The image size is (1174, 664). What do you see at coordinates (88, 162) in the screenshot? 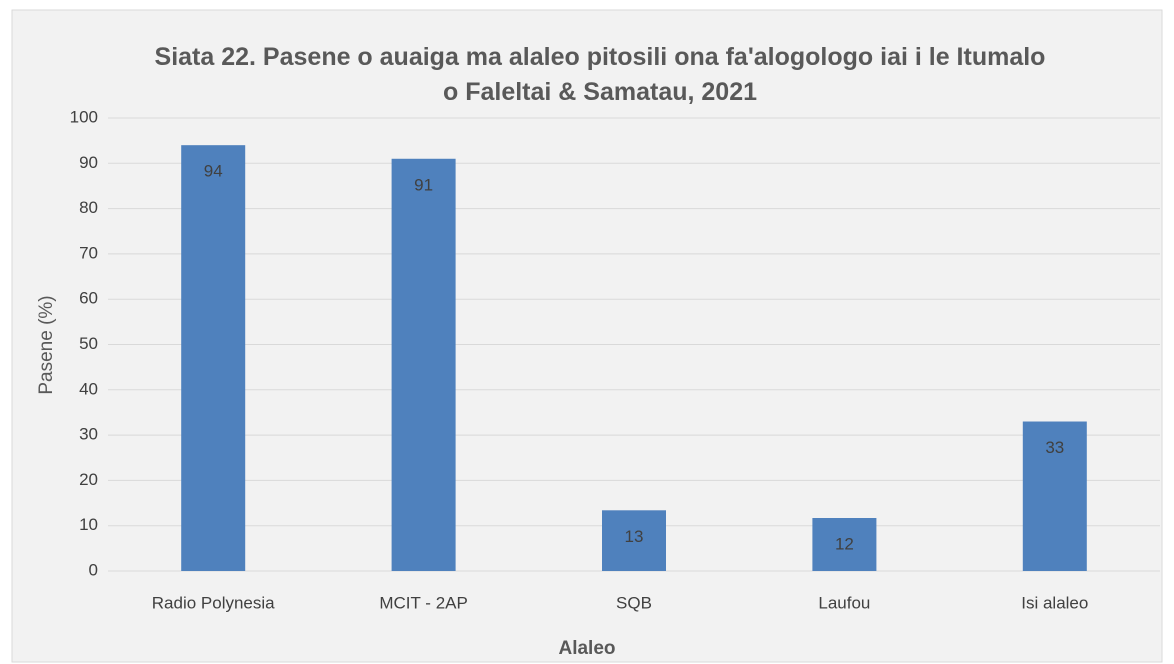
I see `y-tick-label: 90` at bounding box center [88, 162].